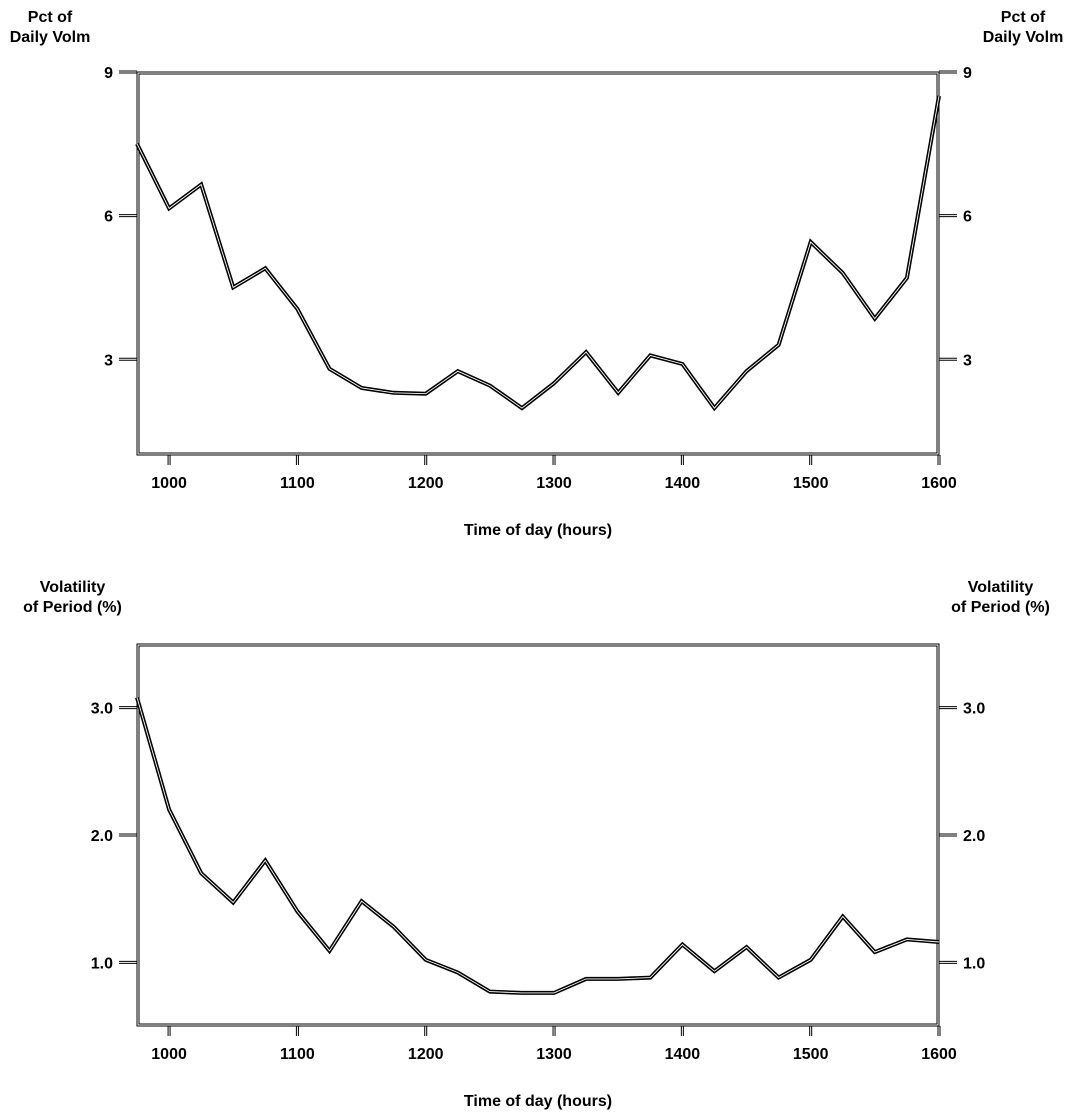 This screenshot has height=1114, width=1073. What do you see at coordinates (102, 709) in the screenshot?
I see `y-tick-label-left: 3.0` at bounding box center [102, 709].